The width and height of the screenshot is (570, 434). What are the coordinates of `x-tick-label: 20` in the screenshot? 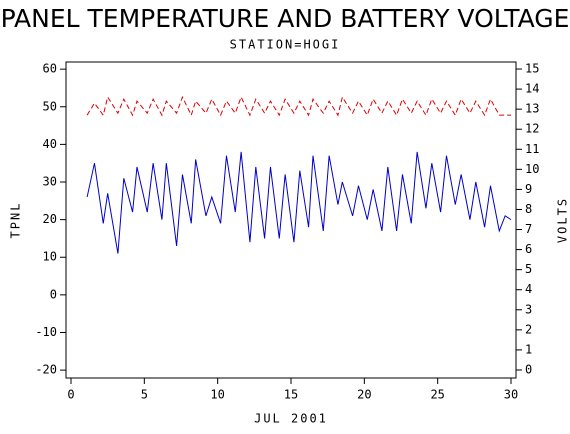 It's located at (364, 395).